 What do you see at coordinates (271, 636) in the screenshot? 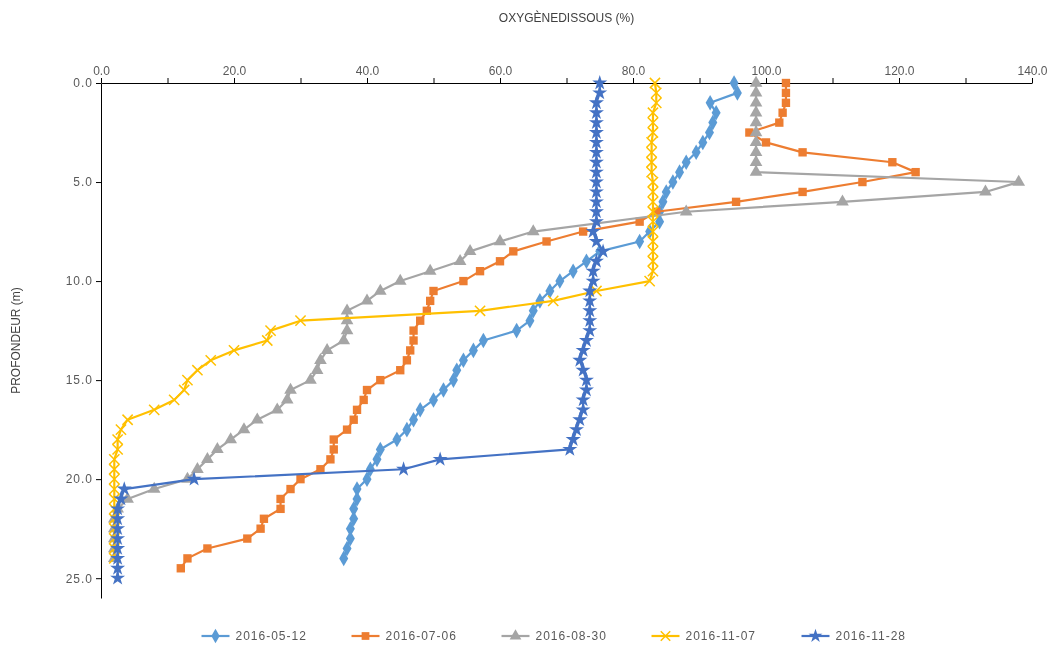
I see `legend-label: 2016-05-12` at bounding box center [271, 636].